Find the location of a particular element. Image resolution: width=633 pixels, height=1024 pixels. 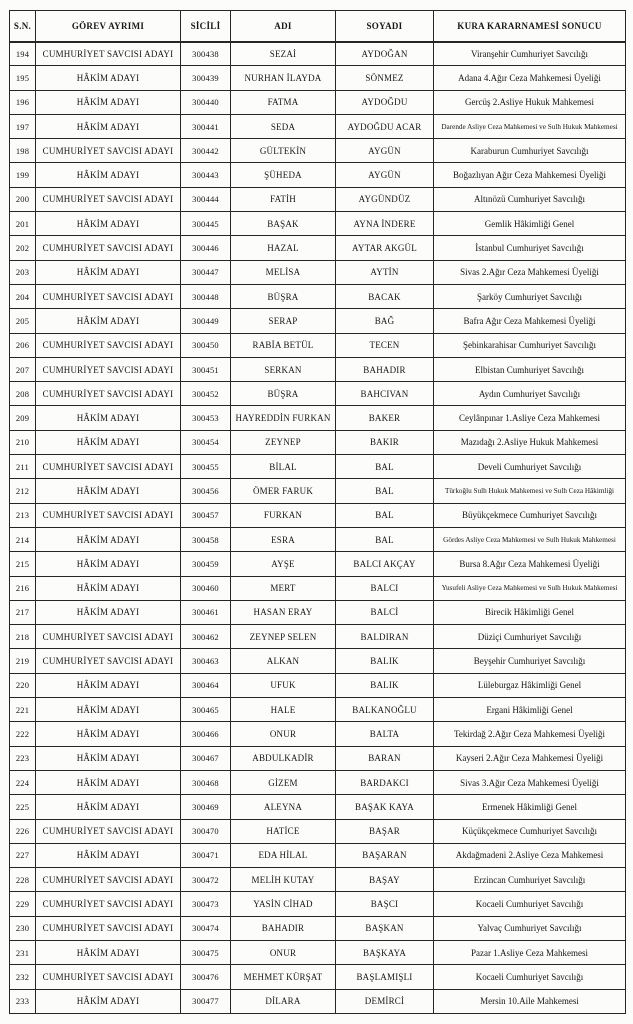

cell-sn: 215 is located at coordinates (22, 564).